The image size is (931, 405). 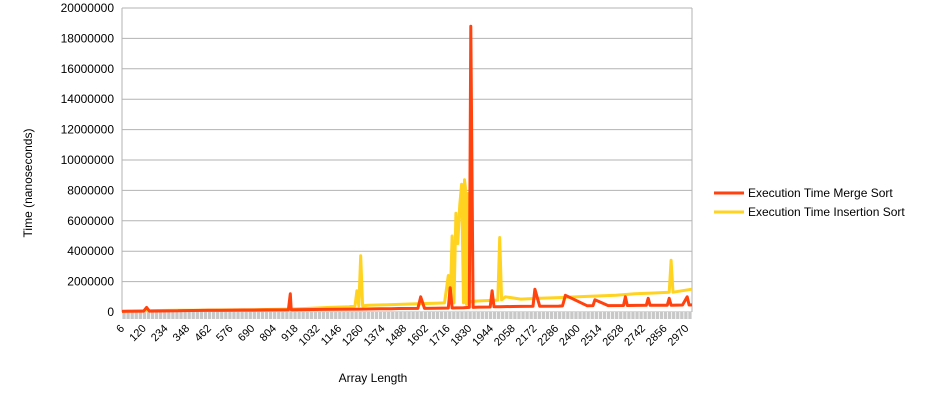 I want to click on y-tick-label: 2000000, so click(x=90, y=282).